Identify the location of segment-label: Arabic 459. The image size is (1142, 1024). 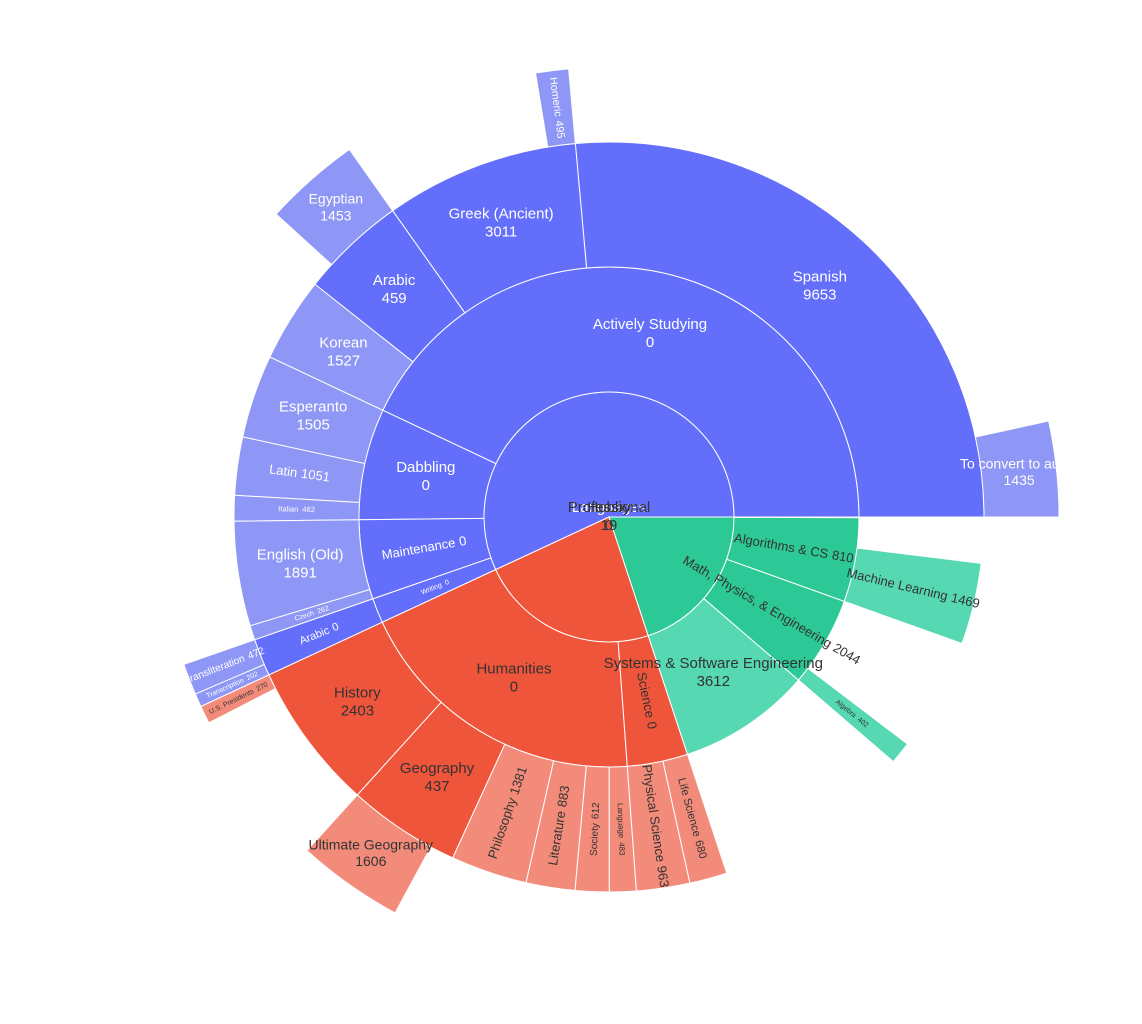
(394, 289).